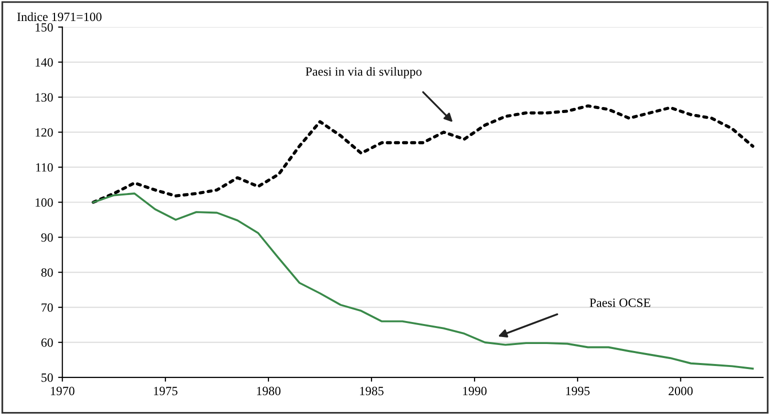 The image size is (770, 417). What do you see at coordinates (44, 132) in the screenshot?
I see `y-tick-label: 120` at bounding box center [44, 132].